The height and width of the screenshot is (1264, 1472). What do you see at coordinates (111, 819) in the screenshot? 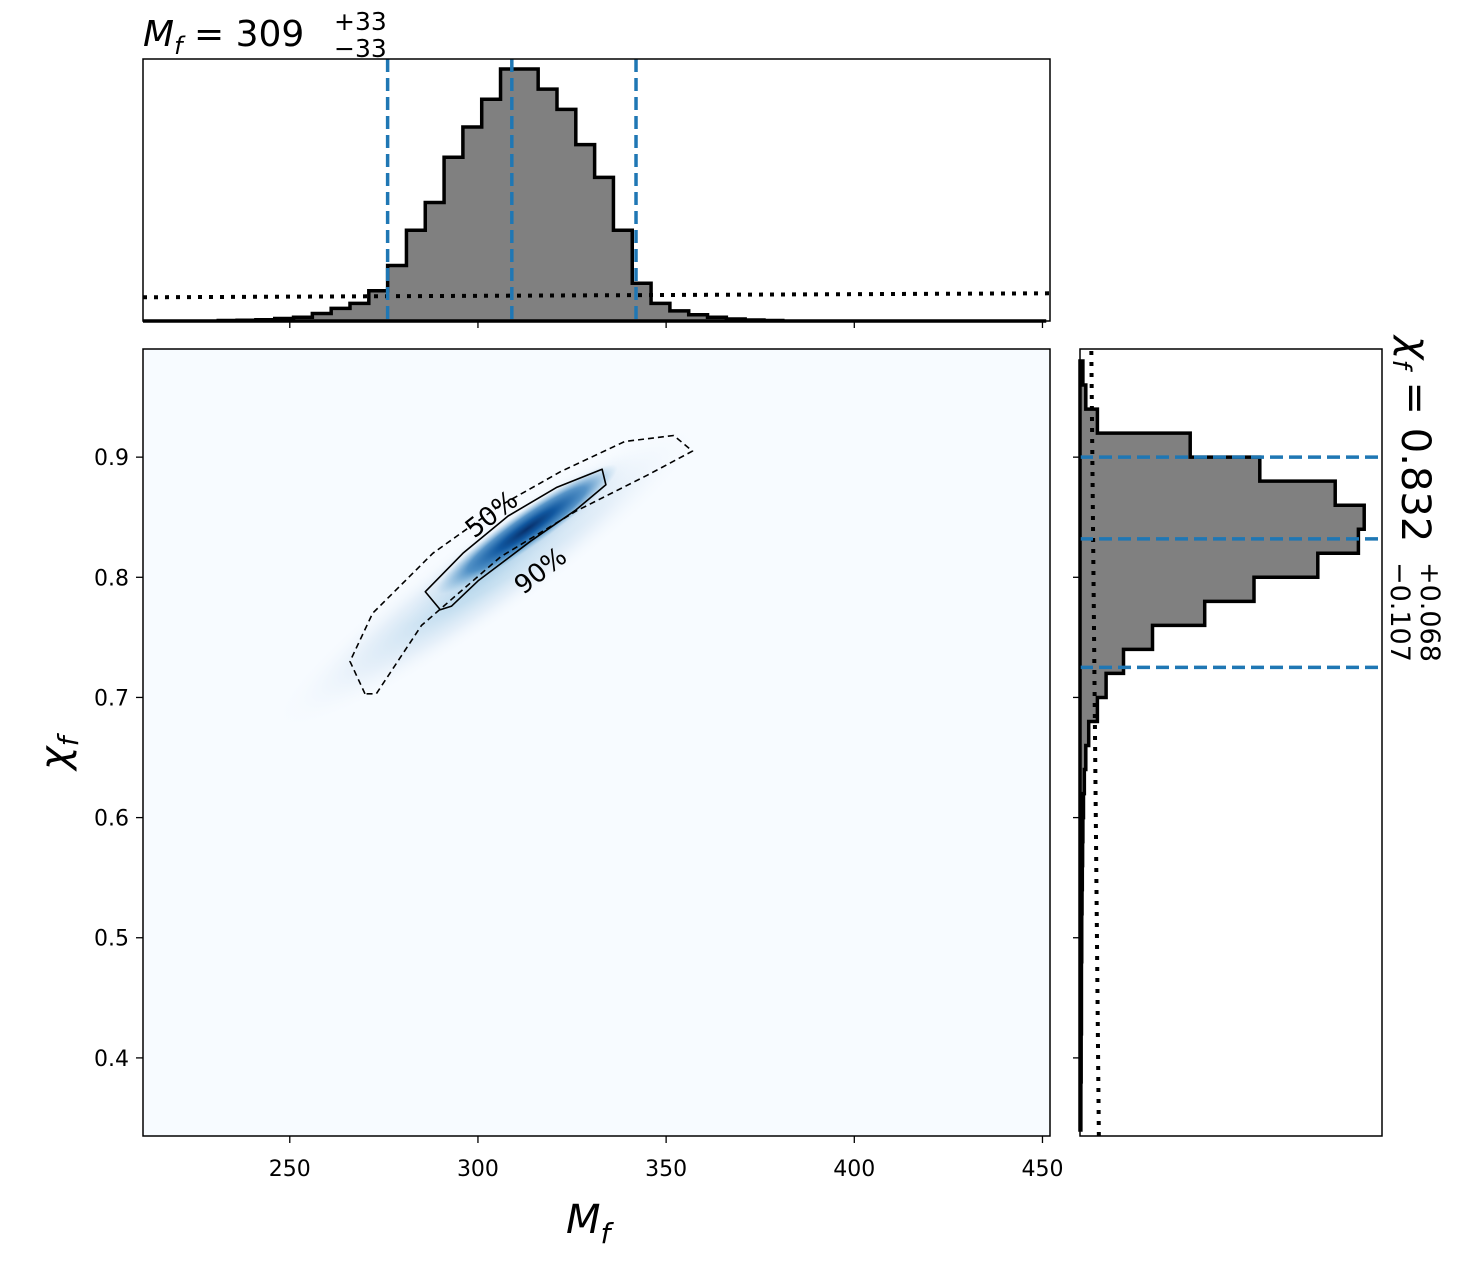
I see `y-tick-label: 0.6` at bounding box center [111, 819].